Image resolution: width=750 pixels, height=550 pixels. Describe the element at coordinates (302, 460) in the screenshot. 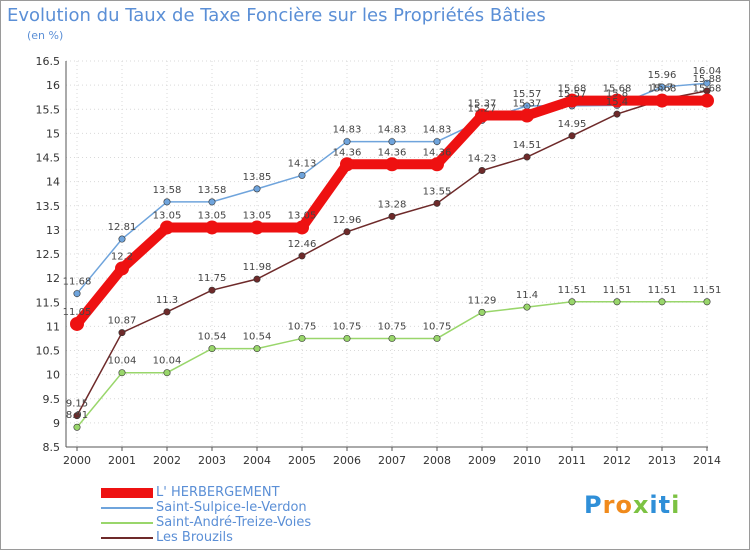

I see `x-tick-label: 2005` at that location.